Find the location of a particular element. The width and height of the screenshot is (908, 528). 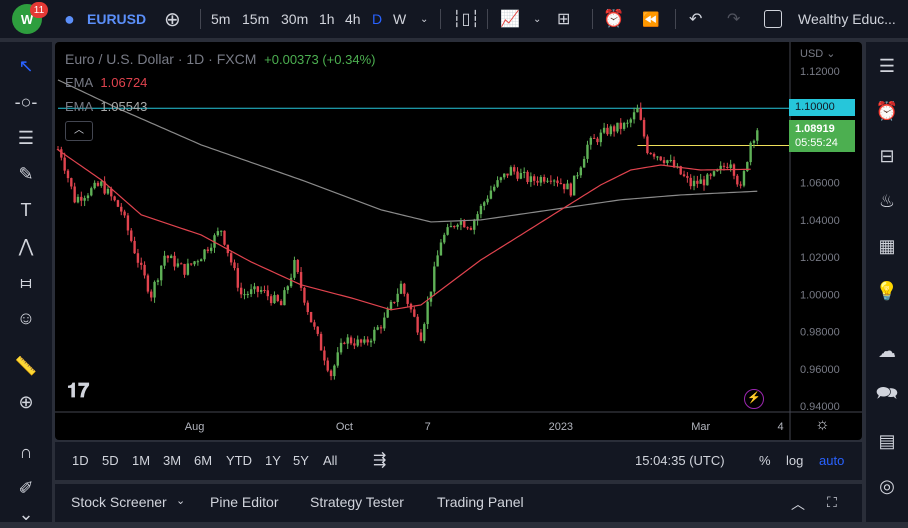

range-1y: 1Y is located at coordinates (273, 460).